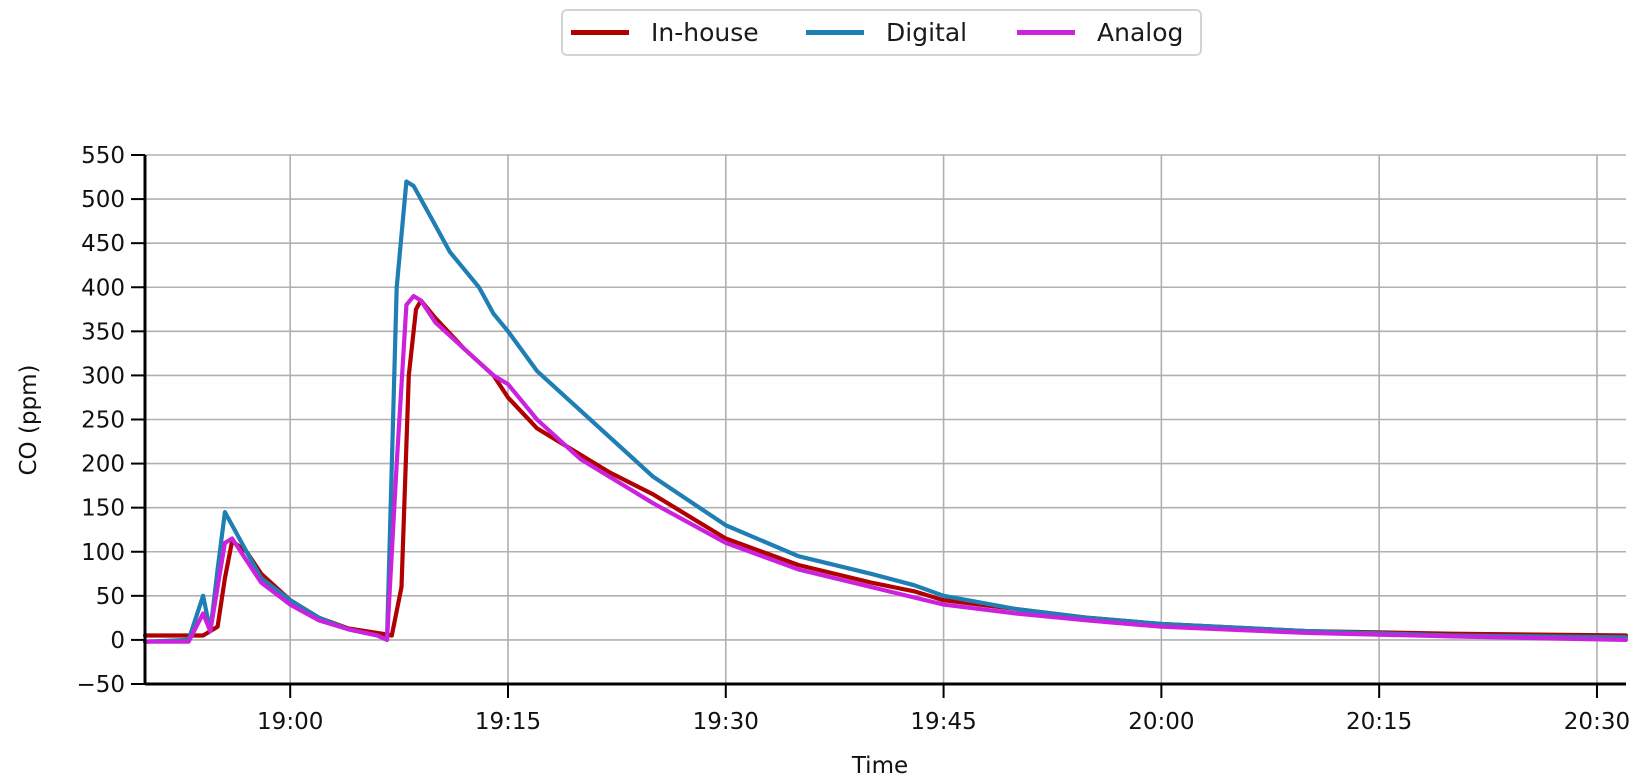 Image resolution: width=1630 pixels, height=775 pixels. Describe the element at coordinates (927, 32) in the screenshot. I see `legend-label: Digital` at that location.